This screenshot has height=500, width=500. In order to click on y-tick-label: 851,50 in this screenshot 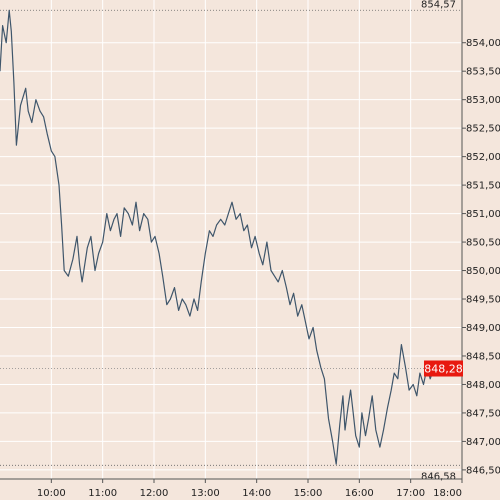, I will do `click(483, 186)`.